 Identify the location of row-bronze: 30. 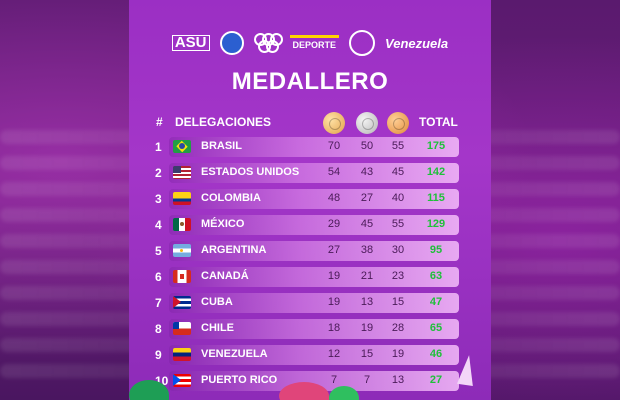
(398, 250).